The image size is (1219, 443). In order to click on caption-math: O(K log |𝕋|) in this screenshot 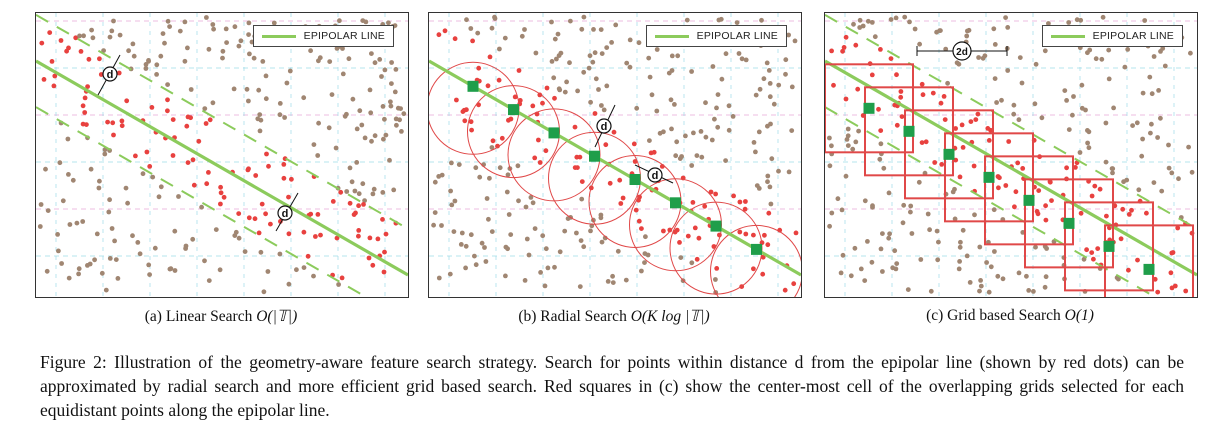, I will do `click(670, 316)`.